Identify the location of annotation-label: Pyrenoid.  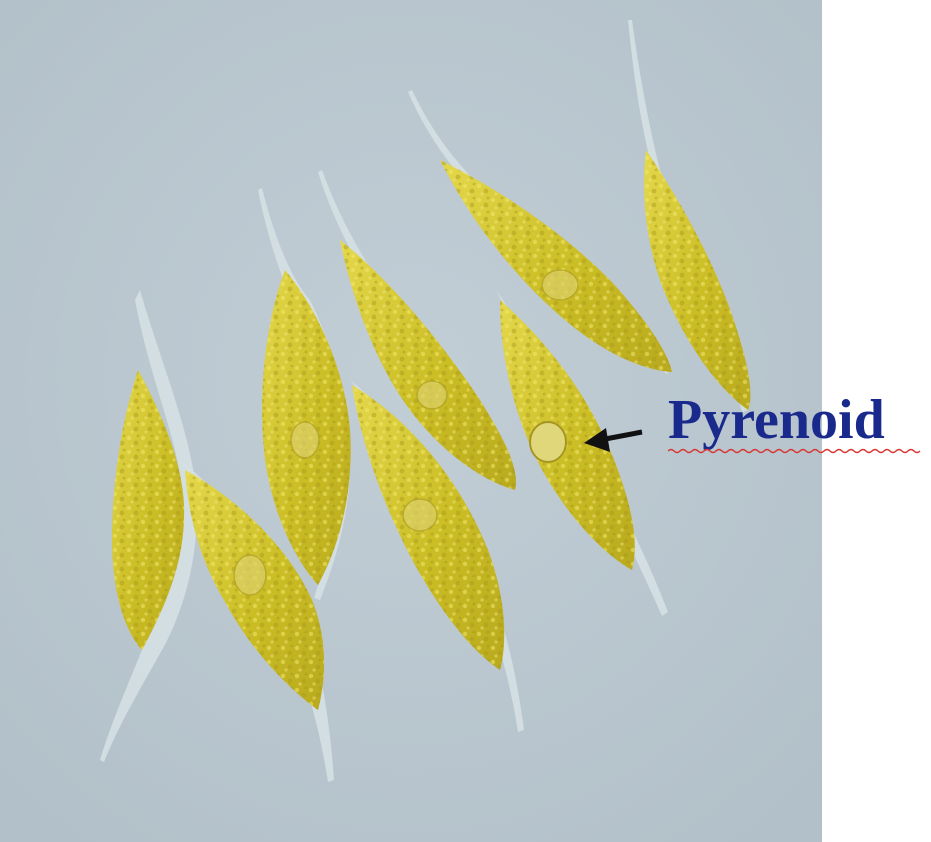
(776, 420).